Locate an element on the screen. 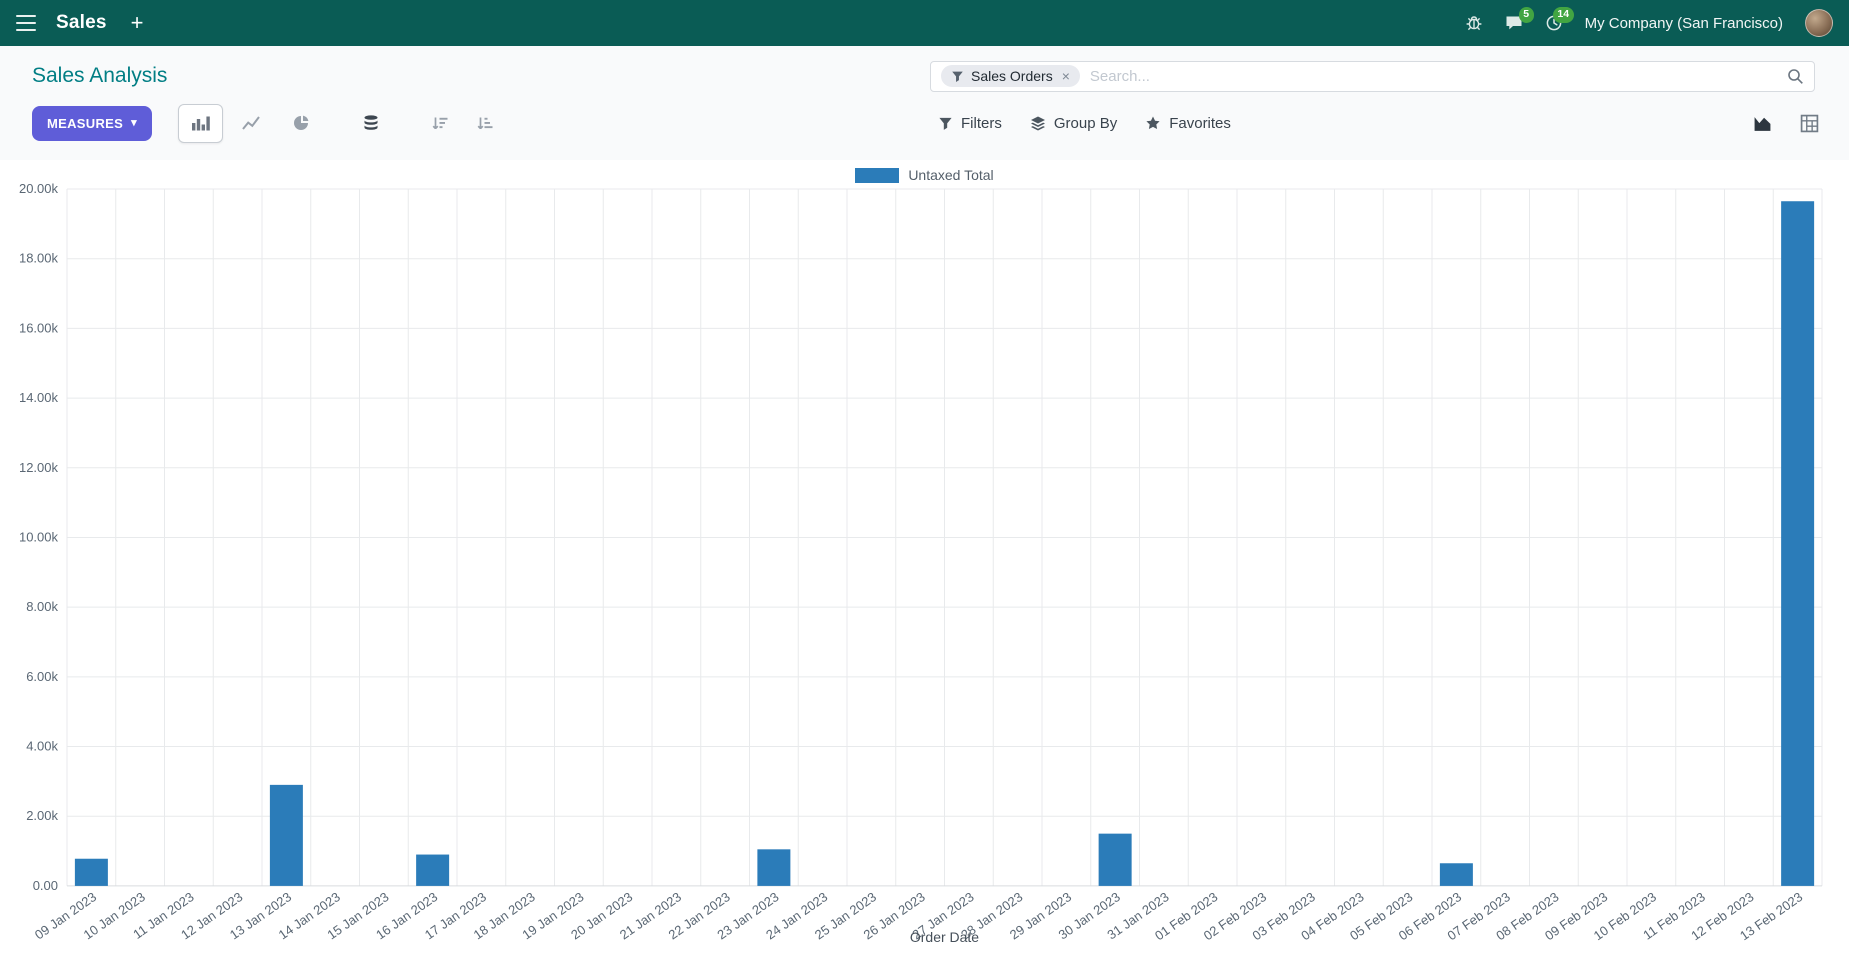 The width and height of the screenshot is (1849, 958). svg-text: Order Date is located at coordinates (944, 937).